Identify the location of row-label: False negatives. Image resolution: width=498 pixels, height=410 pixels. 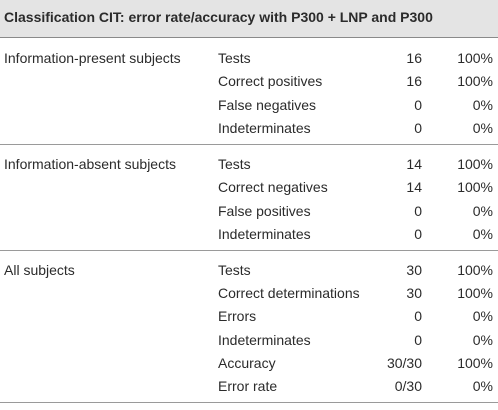
(267, 104).